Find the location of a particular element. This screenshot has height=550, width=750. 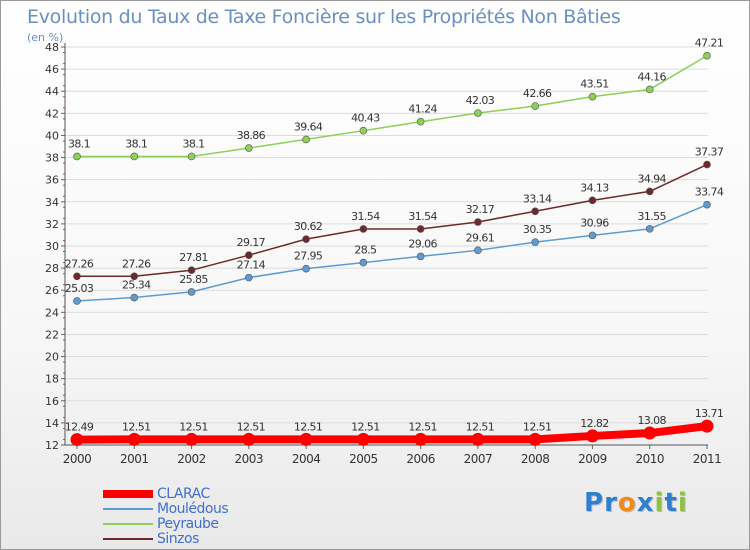

data-label: 25.03 is located at coordinates (79, 288).